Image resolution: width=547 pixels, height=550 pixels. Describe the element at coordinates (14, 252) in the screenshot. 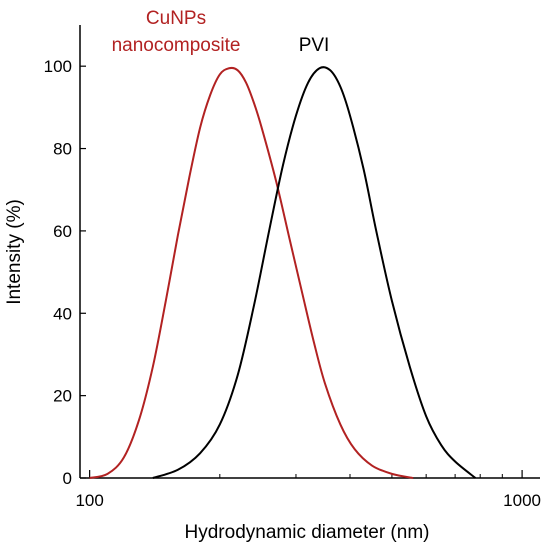

I see `y-axis-title: Intensity (%)` at that location.